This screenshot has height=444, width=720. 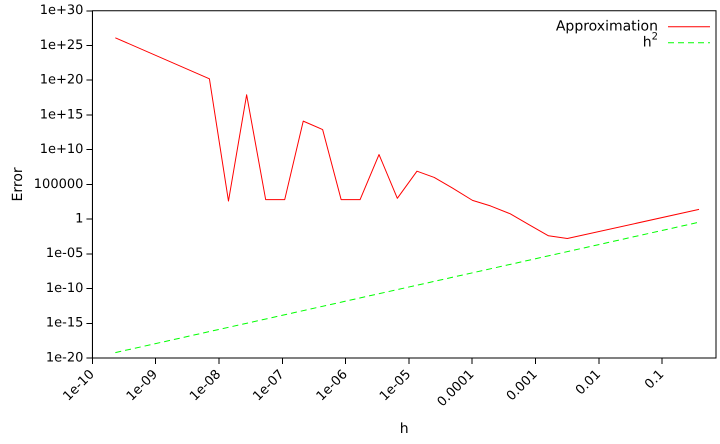 What do you see at coordinates (404, 429) in the screenshot?
I see `x-axis-title: h` at bounding box center [404, 429].